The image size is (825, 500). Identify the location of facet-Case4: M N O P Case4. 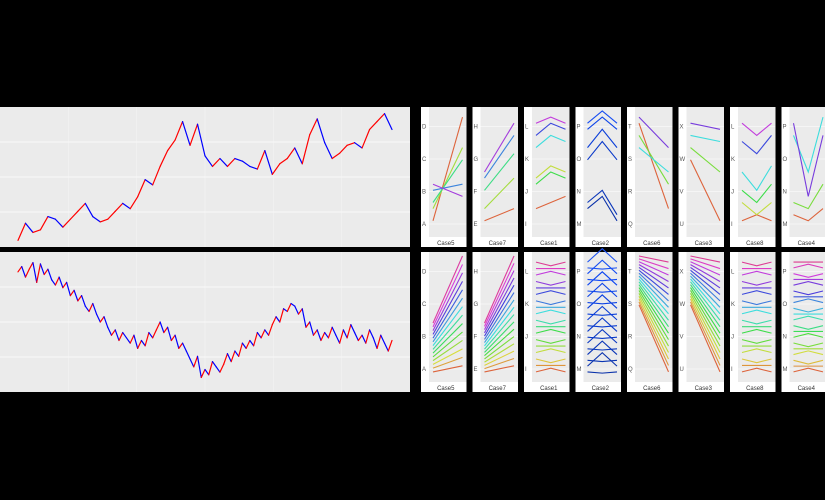
(803, 177).